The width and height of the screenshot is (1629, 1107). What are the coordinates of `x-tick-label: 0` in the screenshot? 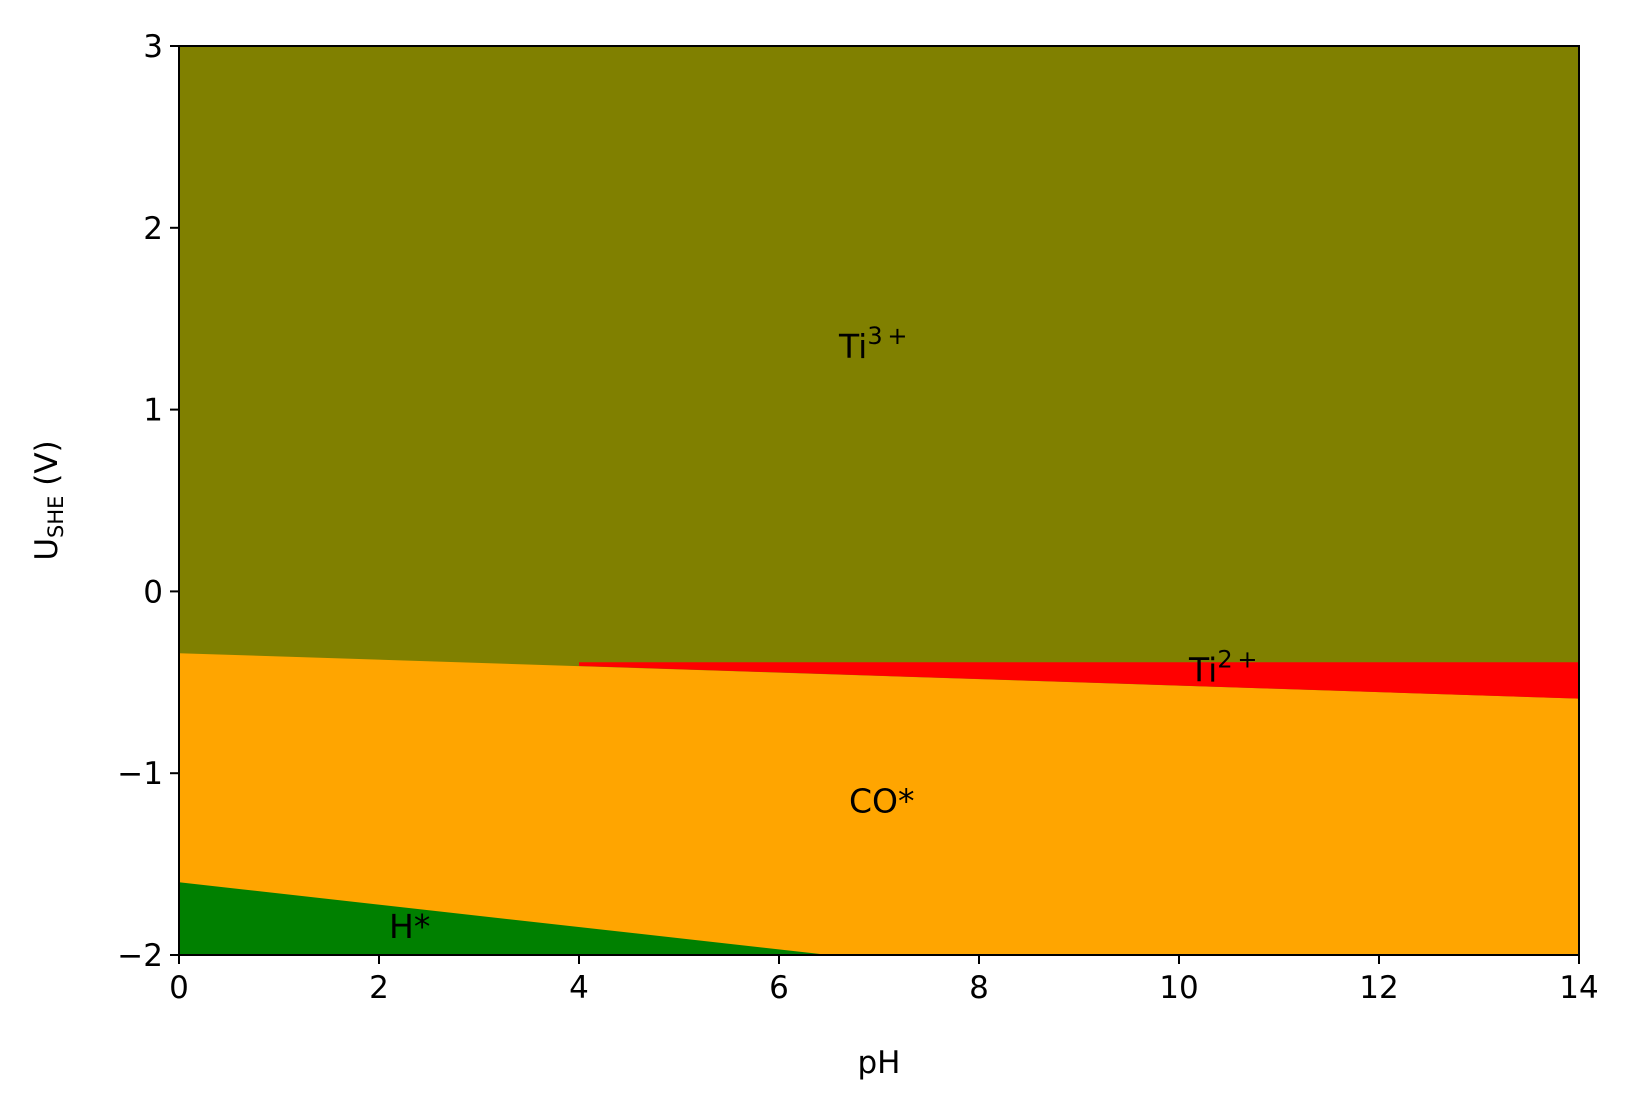 It's located at (179, 988).